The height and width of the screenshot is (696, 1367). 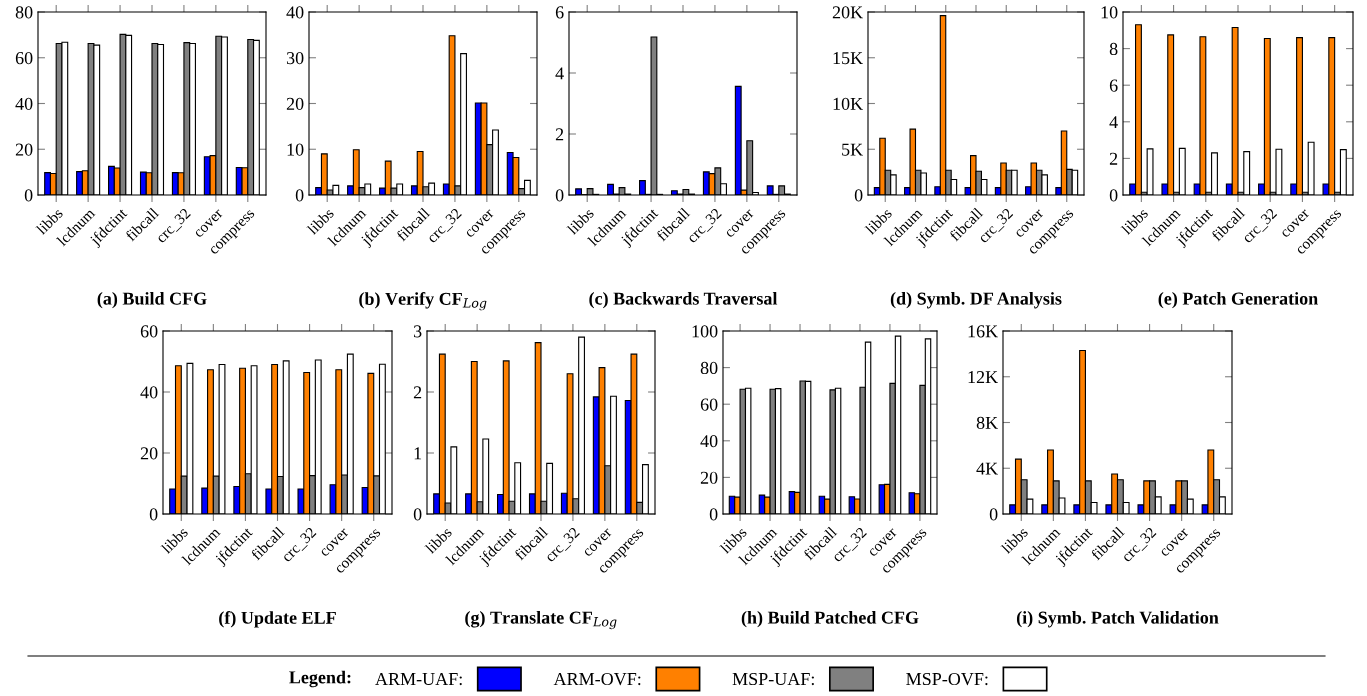 What do you see at coordinates (987, 422) in the screenshot?
I see `y-tick-label: 8K` at bounding box center [987, 422].